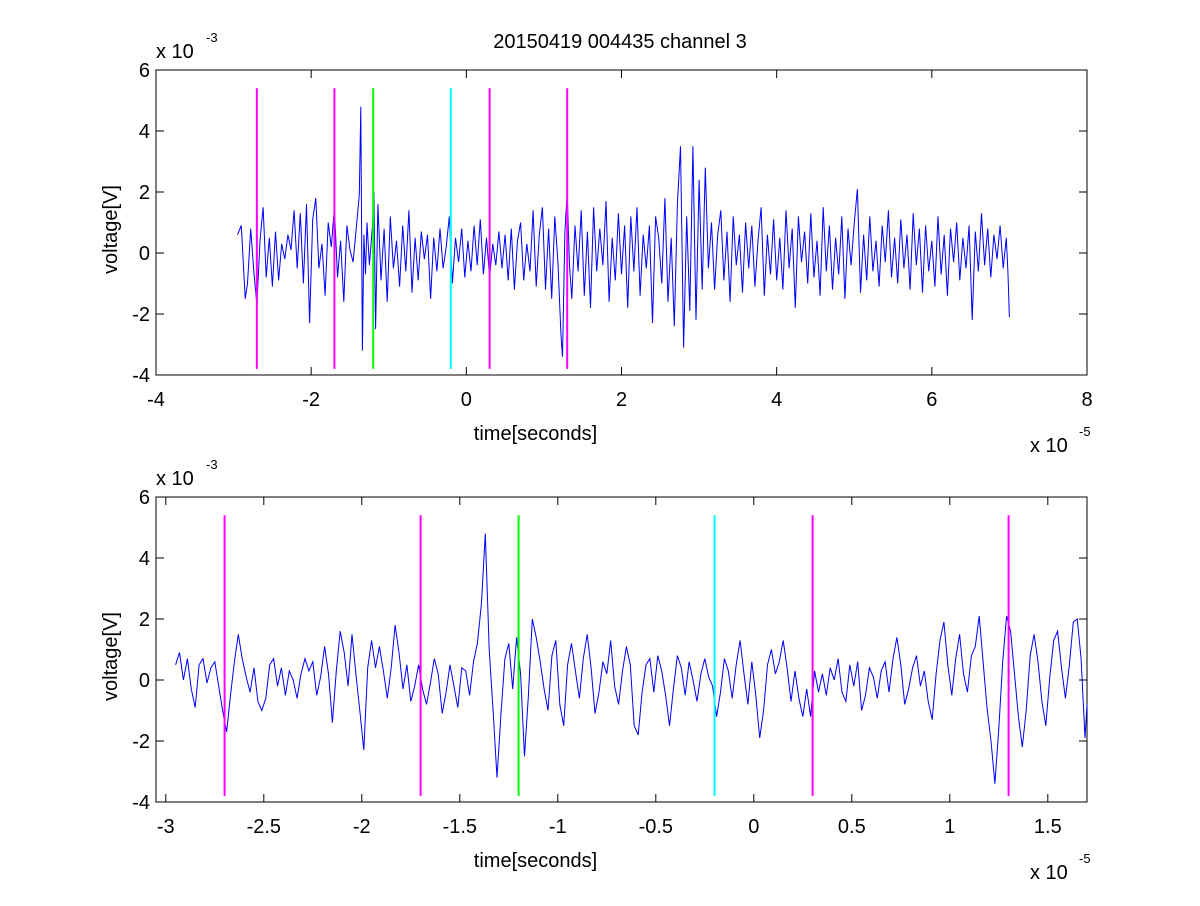 This screenshot has height=906, width=1200. Describe the element at coordinates (949, 827) in the screenshot. I see `x-tick-label: 1` at that location.